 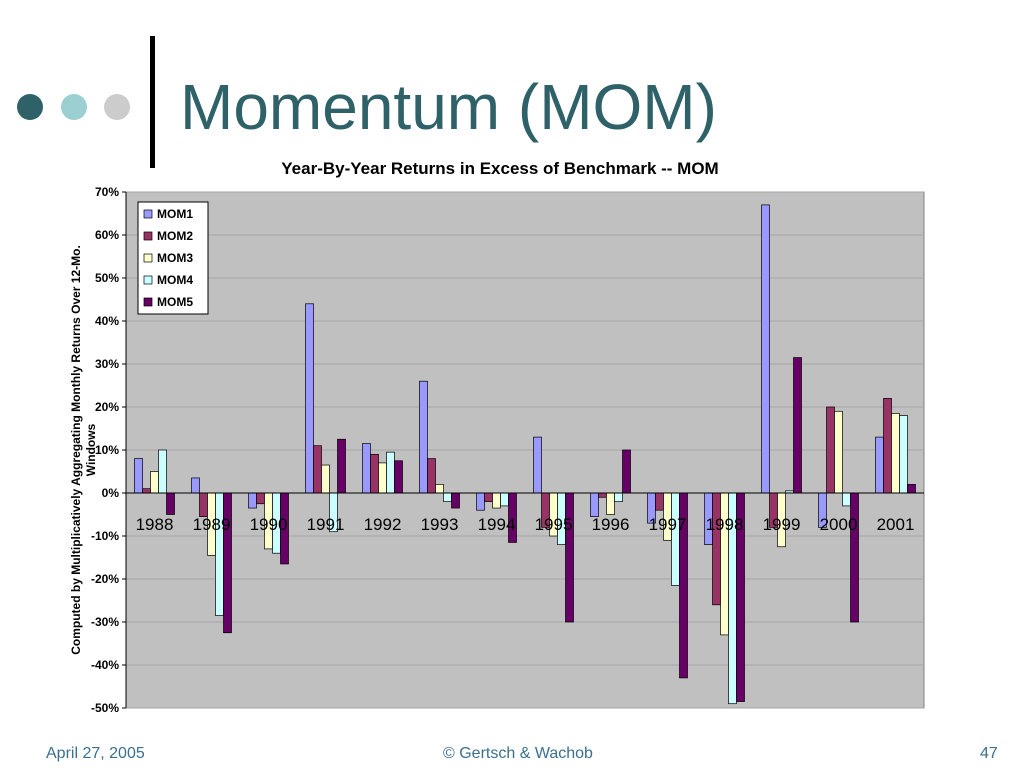 I want to click on bar-mom2-1988, so click(x=146, y=491).